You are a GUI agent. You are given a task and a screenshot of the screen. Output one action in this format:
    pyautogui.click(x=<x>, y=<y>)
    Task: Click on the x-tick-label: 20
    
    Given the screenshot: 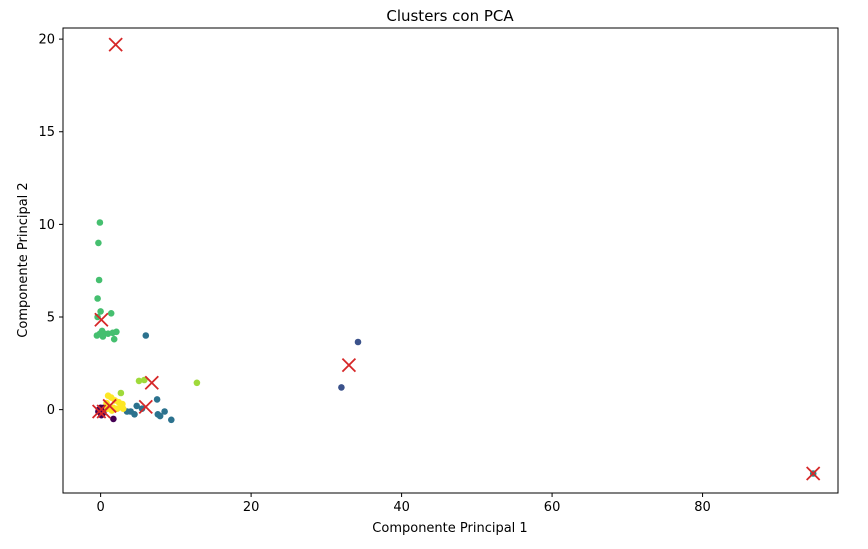 What is the action you would take?
    pyautogui.click(x=251, y=507)
    